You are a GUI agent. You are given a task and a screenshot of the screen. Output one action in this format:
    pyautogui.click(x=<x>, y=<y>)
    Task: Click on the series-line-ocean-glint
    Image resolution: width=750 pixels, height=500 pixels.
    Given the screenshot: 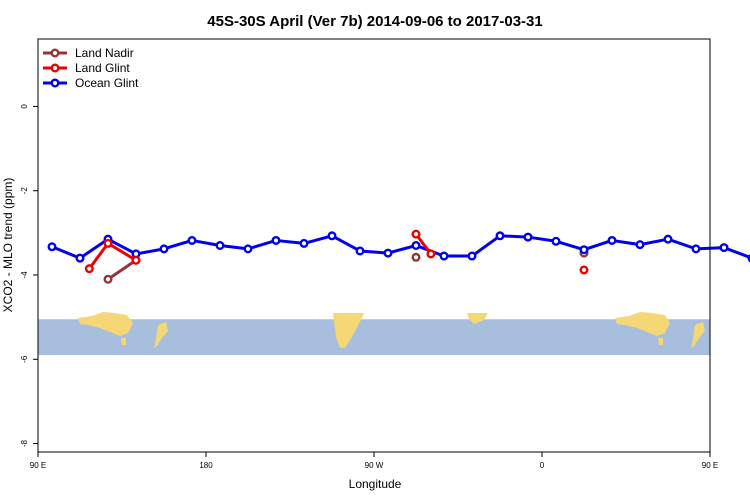 What is the action you would take?
    pyautogui.click(x=400, y=247)
    